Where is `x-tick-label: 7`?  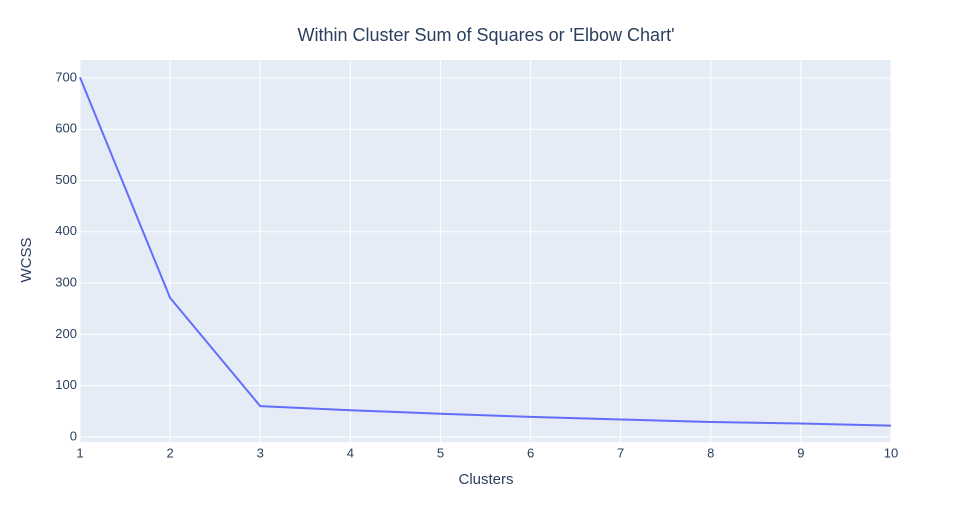 x-tick-label: 7 is located at coordinates (620, 452).